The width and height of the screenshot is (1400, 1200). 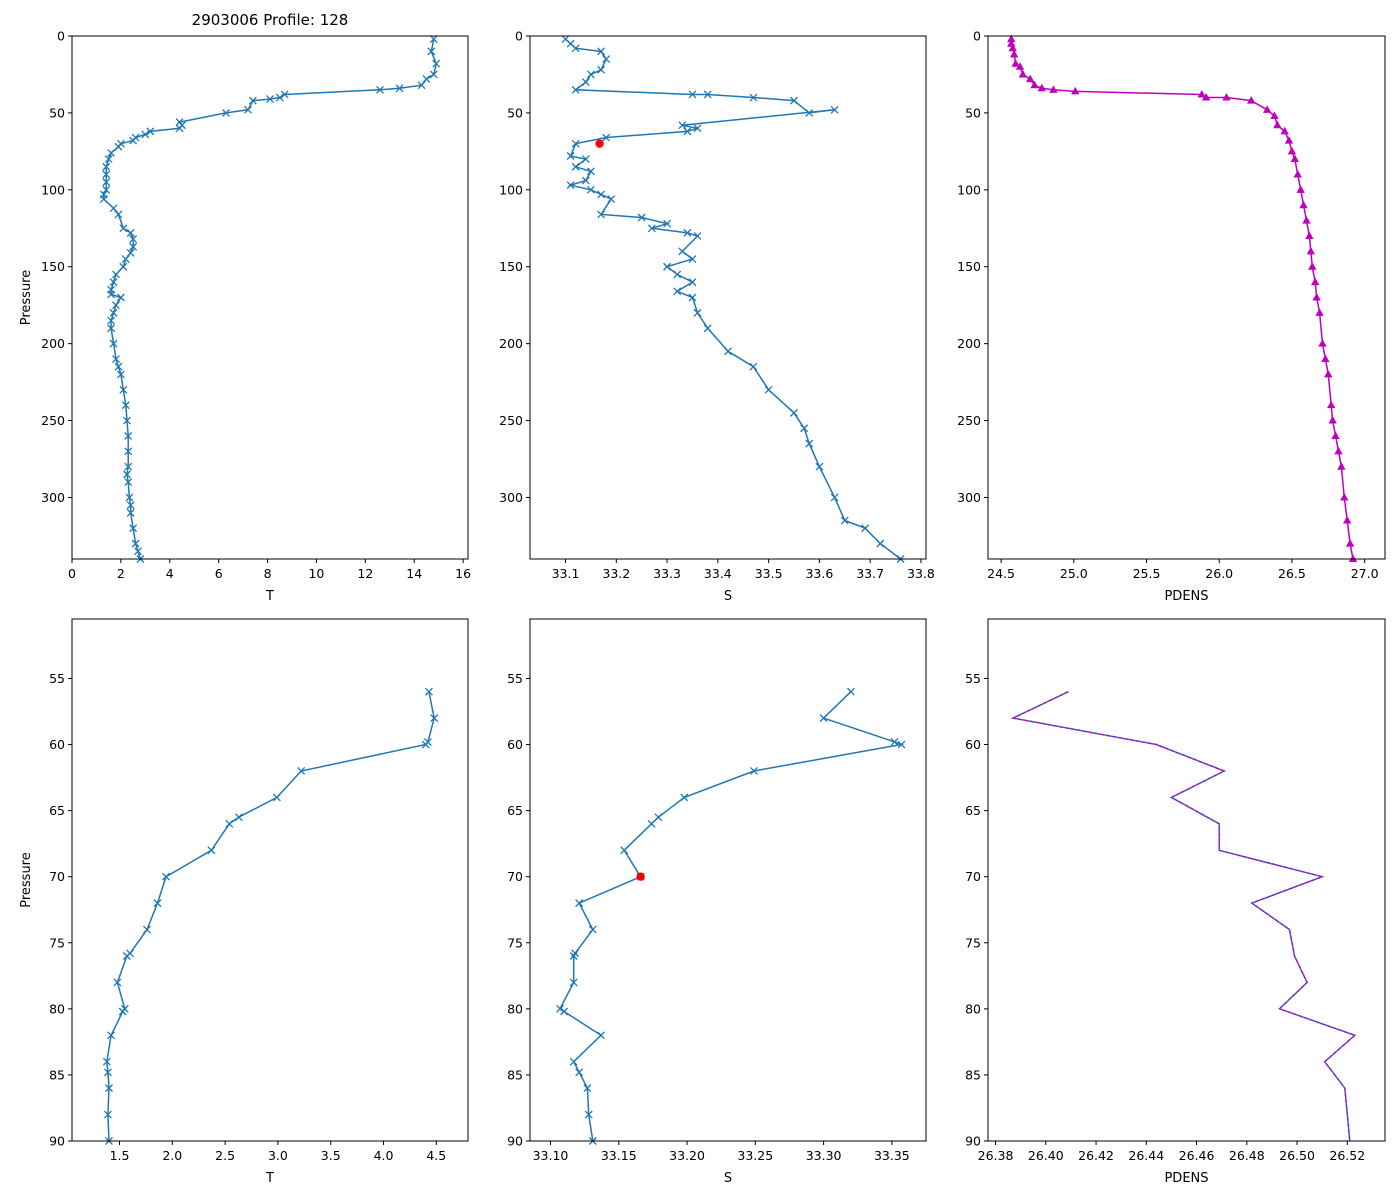 What do you see at coordinates (1074, 573) in the screenshot?
I see `x-tick-label: 25.0` at bounding box center [1074, 573].